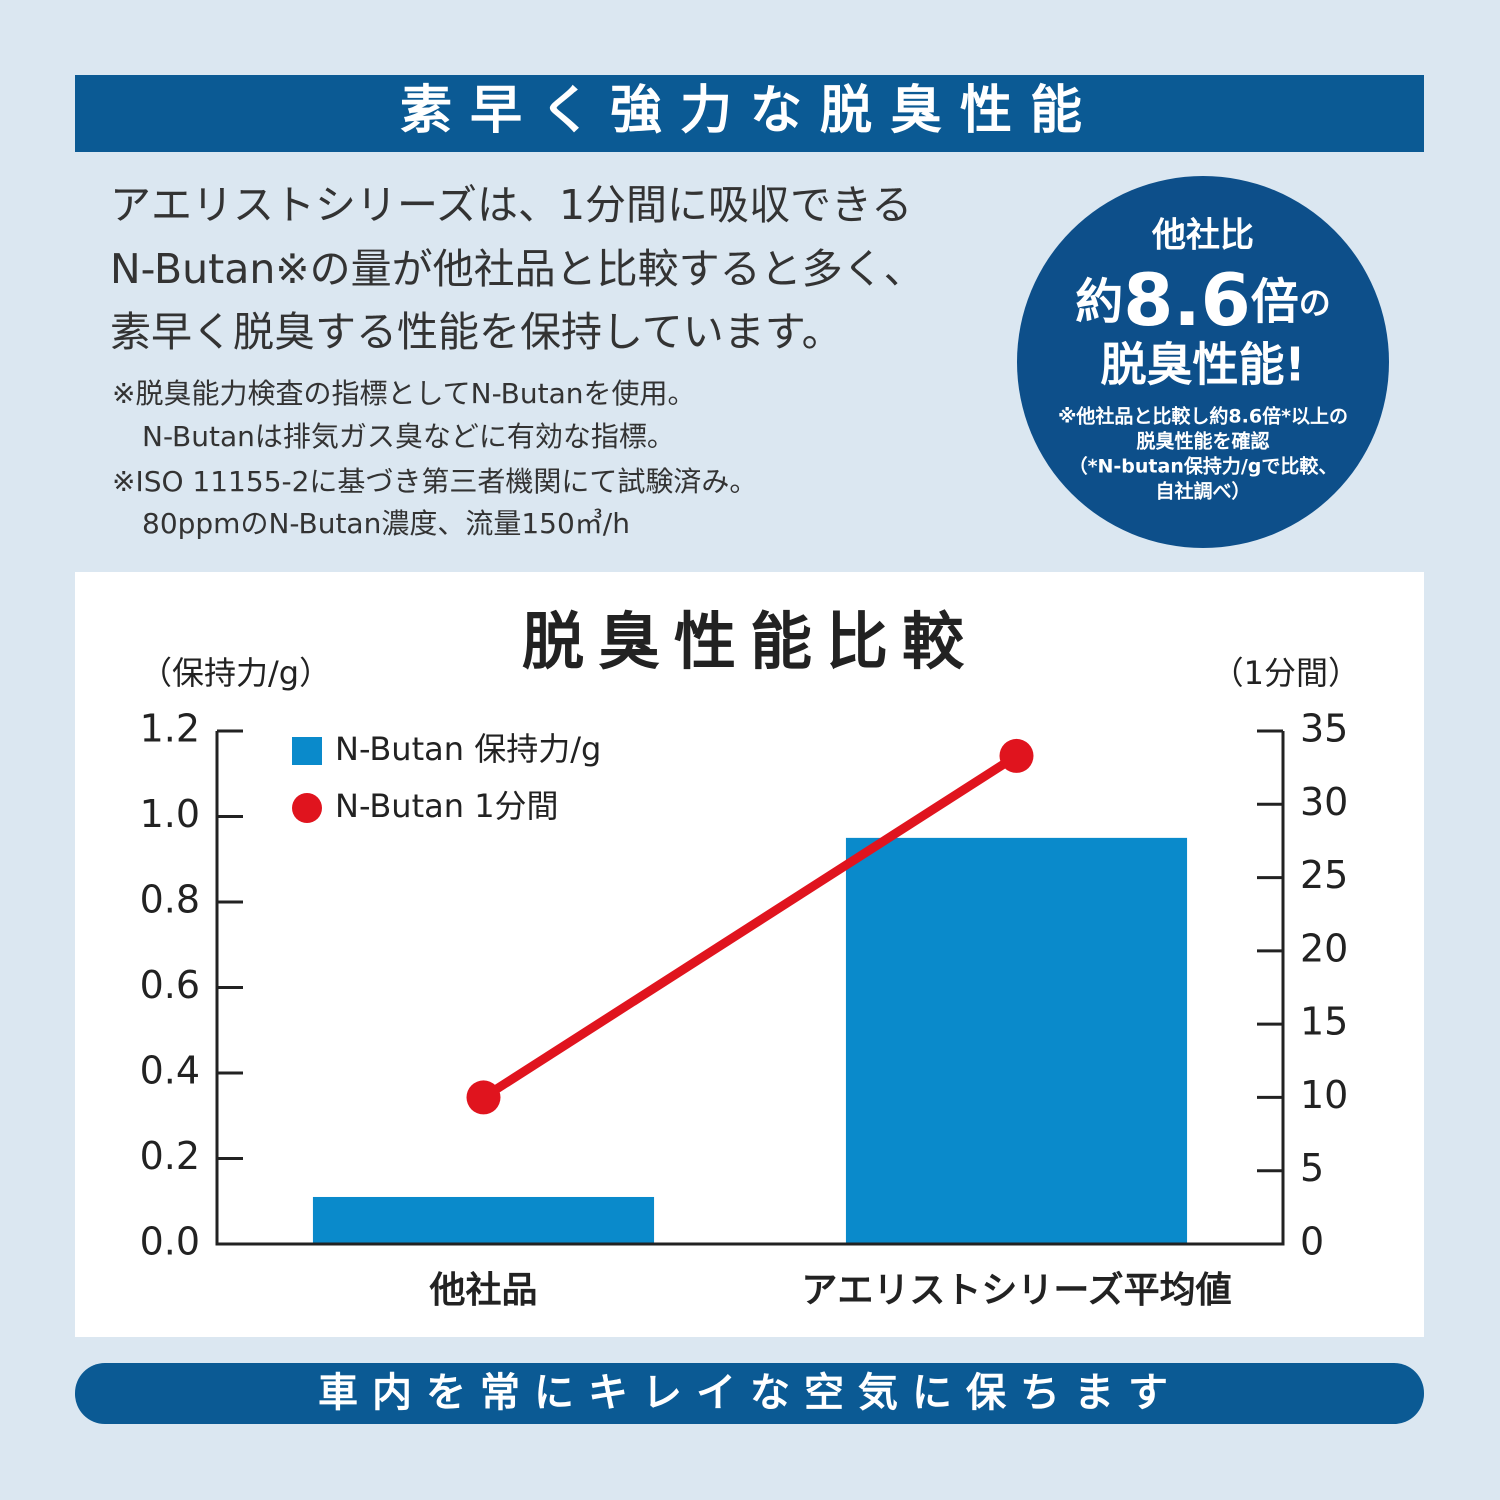 The width and height of the screenshot is (1500, 1500). I want to click on badge-note: 自社調べ）, so click(1202, 491).